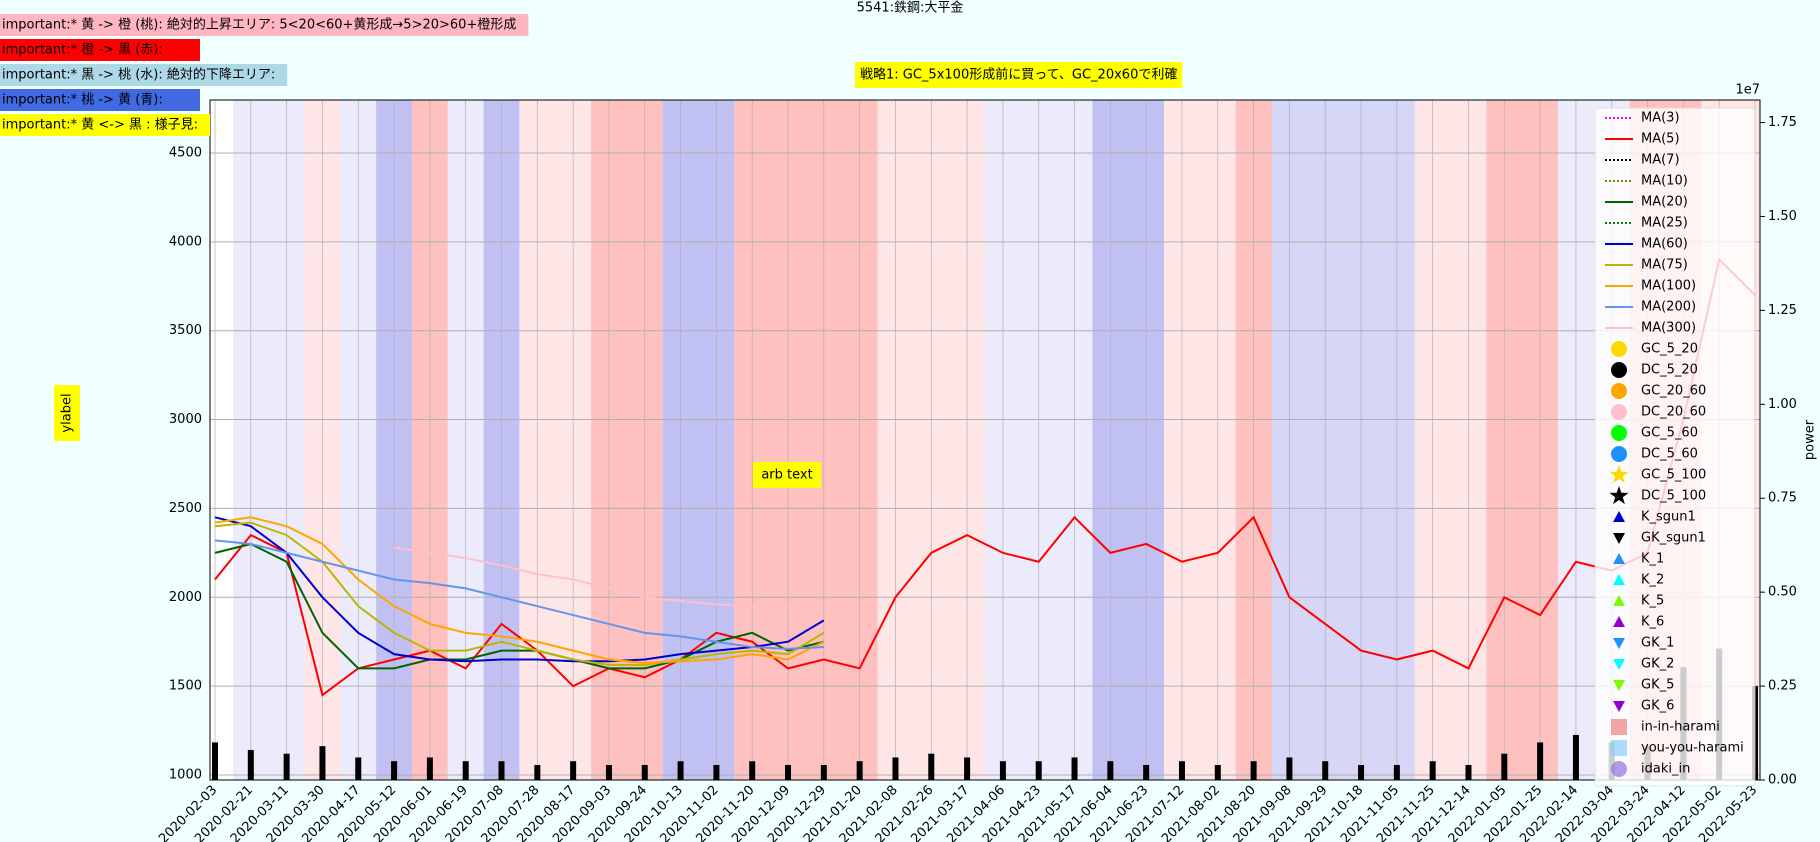 This screenshot has width=1820, height=842. What do you see at coordinates (1660, 118) in the screenshot?
I see `legend-label: MA(3)` at bounding box center [1660, 118].